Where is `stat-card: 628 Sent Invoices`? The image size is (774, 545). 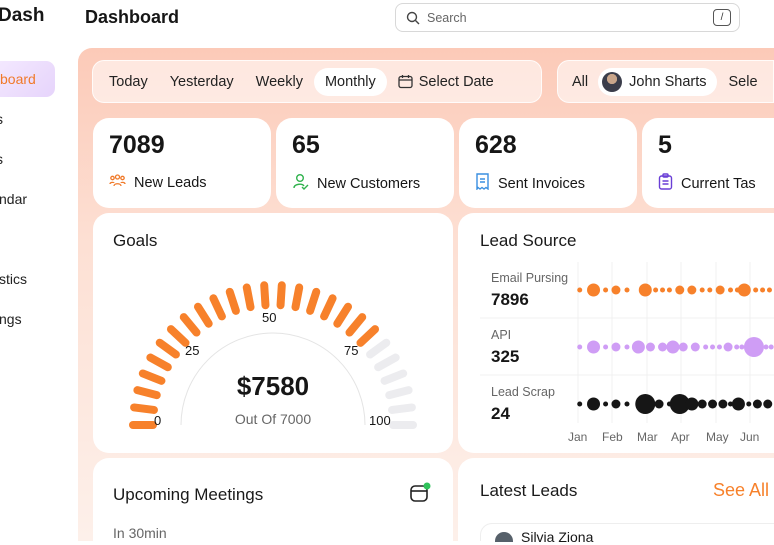
stat-card: 628 Sent Invoices is located at coordinates (548, 163).